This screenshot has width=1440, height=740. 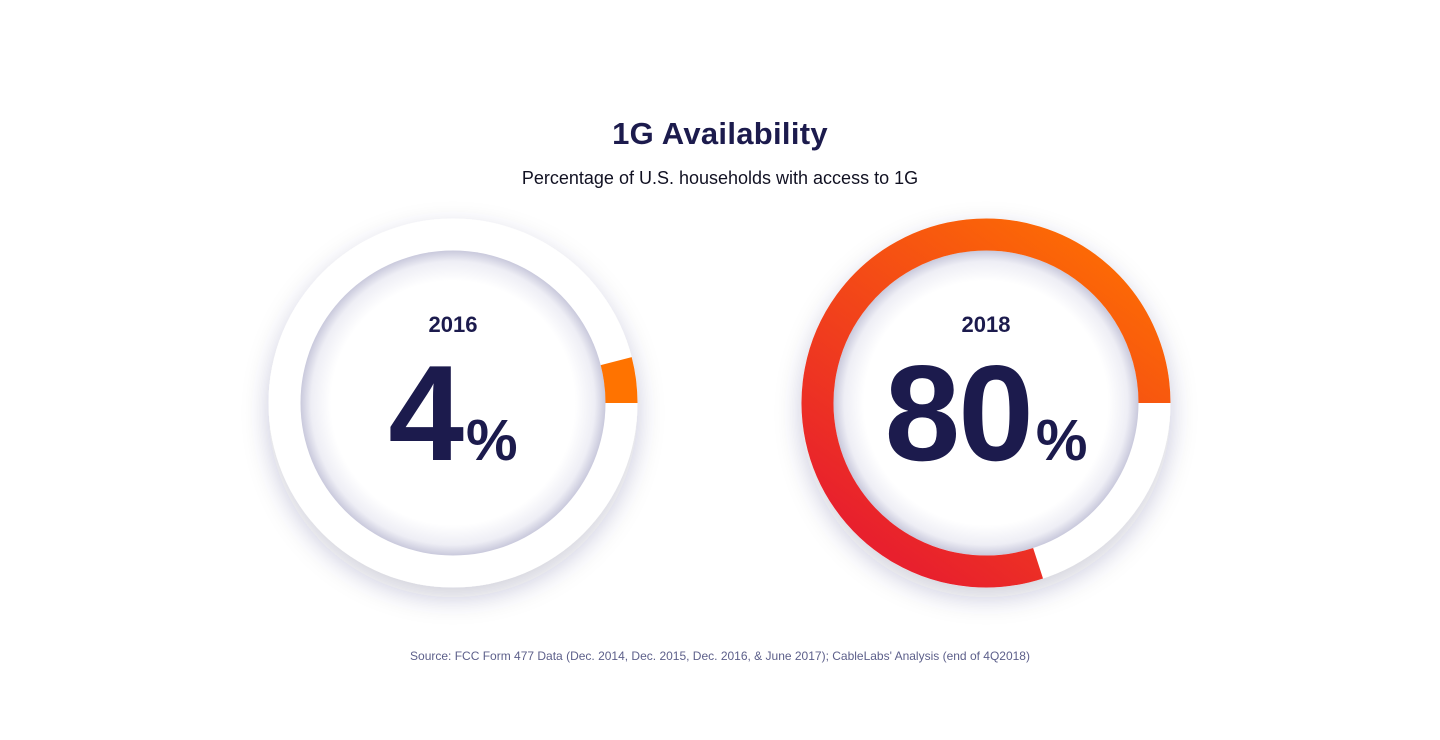 I want to click on gauge-ring-2018, so click(x=986, y=403).